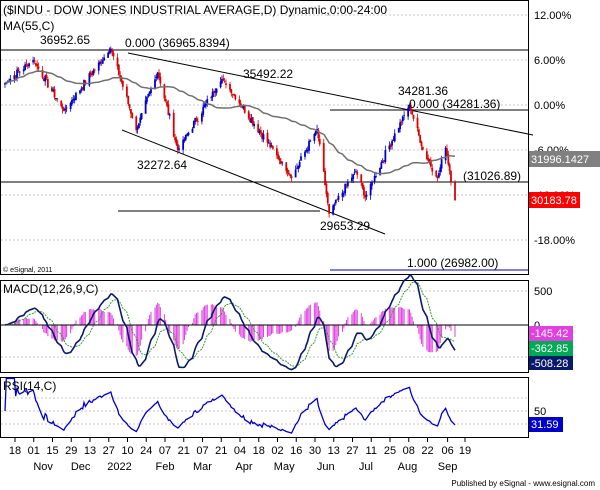 Image resolution: width=600 pixels, height=490 pixels. I want to click on macd-title: MACD(12,26,9,C), so click(50, 289).